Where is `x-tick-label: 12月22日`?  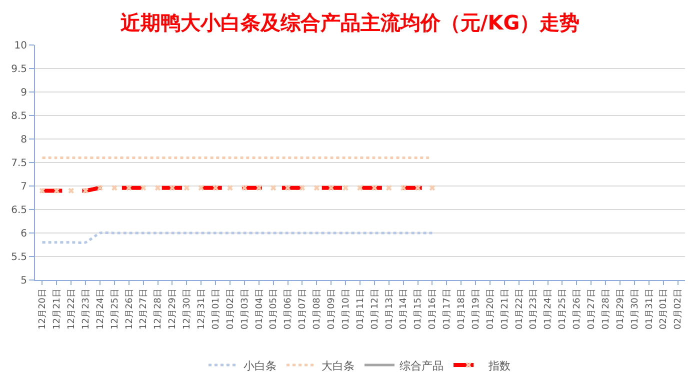 x-tick-label: 12月22日 is located at coordinates (72, 309).